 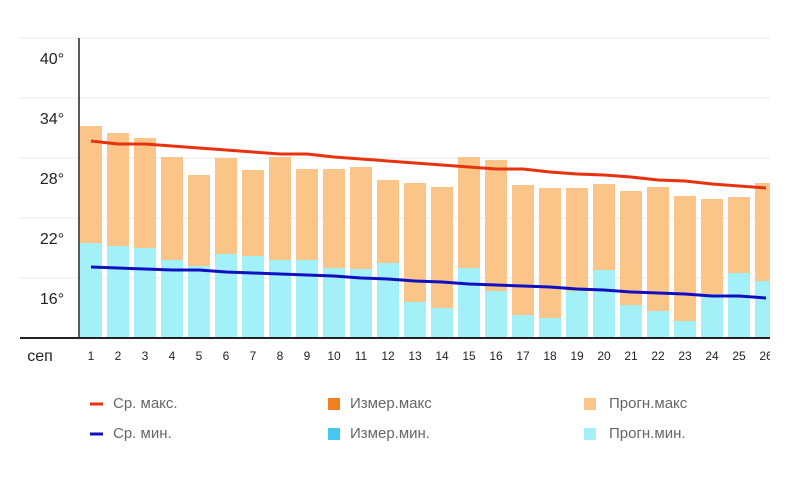 What do you see at coordinates (469, 356) in the screenshot?
I see `x-tick-label: 15` at bounding box center [469, 356].